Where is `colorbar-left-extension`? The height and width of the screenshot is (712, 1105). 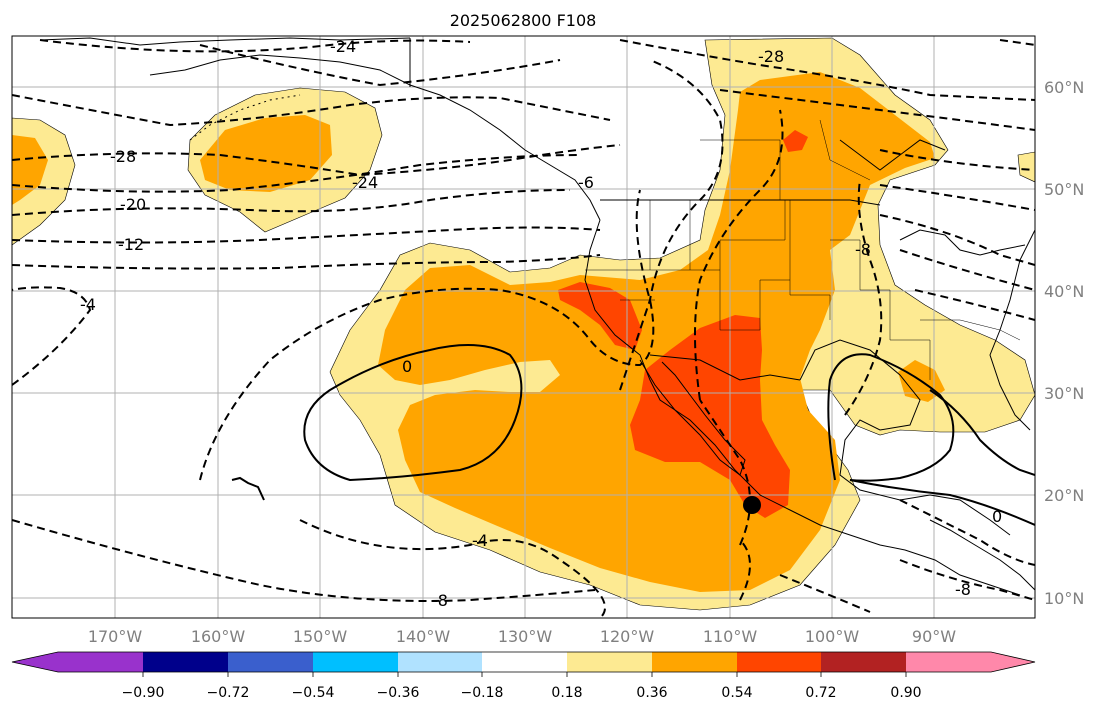 colorbar-left-extension is located at coordinates (35, 662).